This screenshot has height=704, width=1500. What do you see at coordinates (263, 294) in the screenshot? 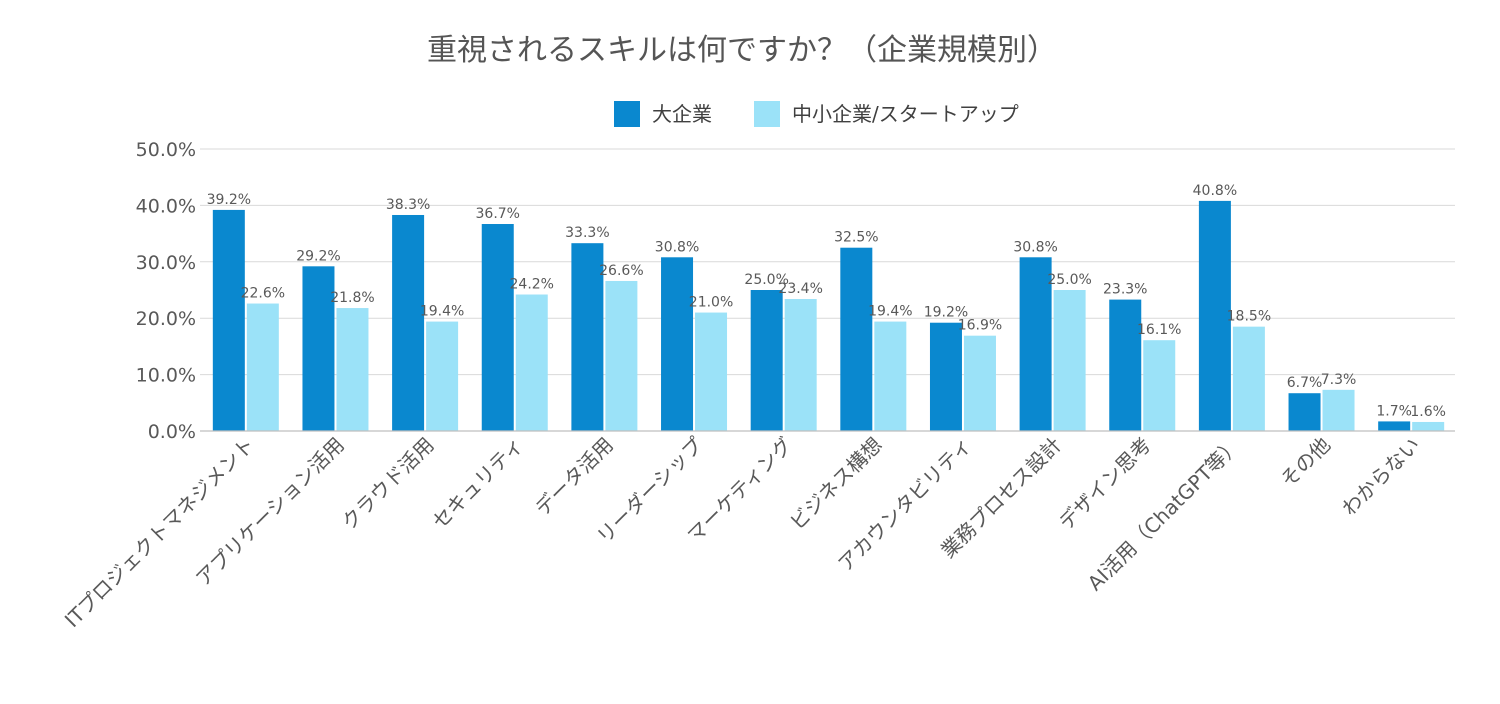
I see `data-label: 22.6%` at bounding box center [263, 294].